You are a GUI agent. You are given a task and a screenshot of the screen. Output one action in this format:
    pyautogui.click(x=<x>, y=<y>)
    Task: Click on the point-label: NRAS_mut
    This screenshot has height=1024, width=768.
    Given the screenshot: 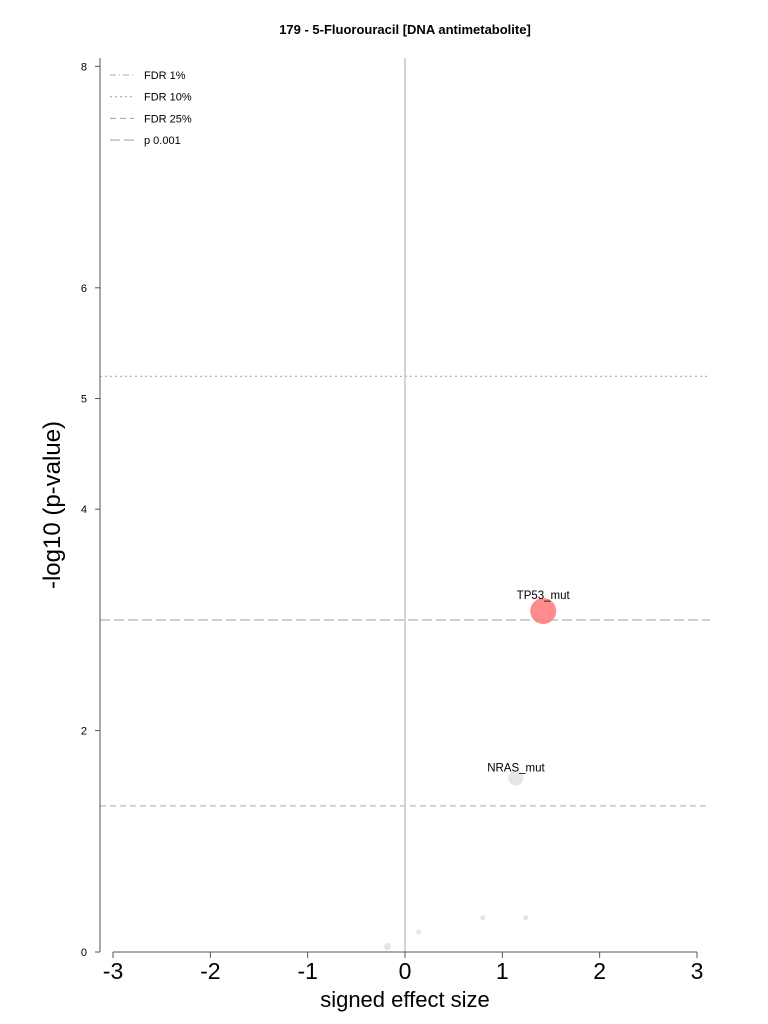 What is the action you would take?
    pyautogui.click(x=516, y=769)
    